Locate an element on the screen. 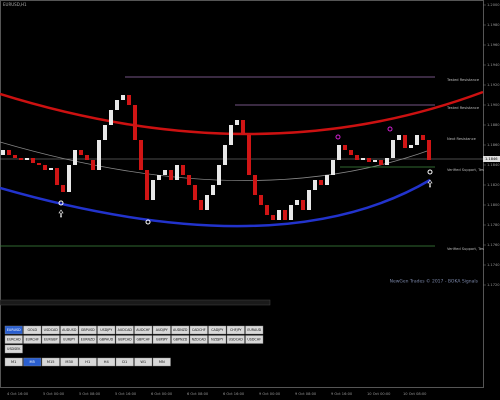 Image resolution: width=500 pixels, height=400 pixels. symbol-label: AUDJPY is located at coordinates (162, 330).